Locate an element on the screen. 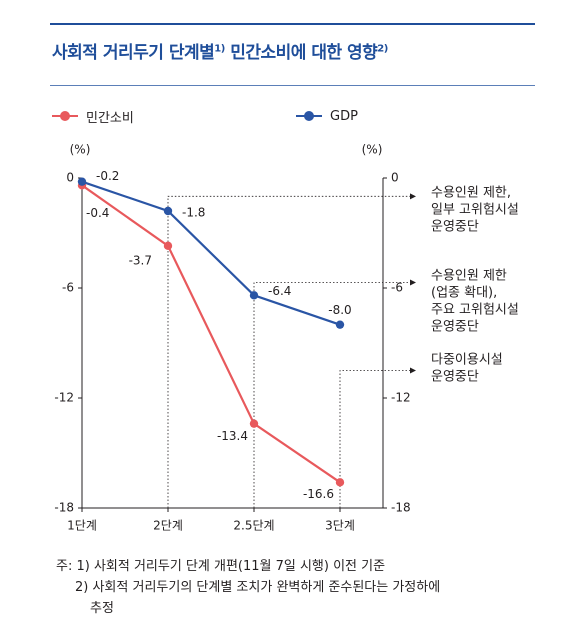  y-tick-label-left: -18 is located at coordinates (64, 508).